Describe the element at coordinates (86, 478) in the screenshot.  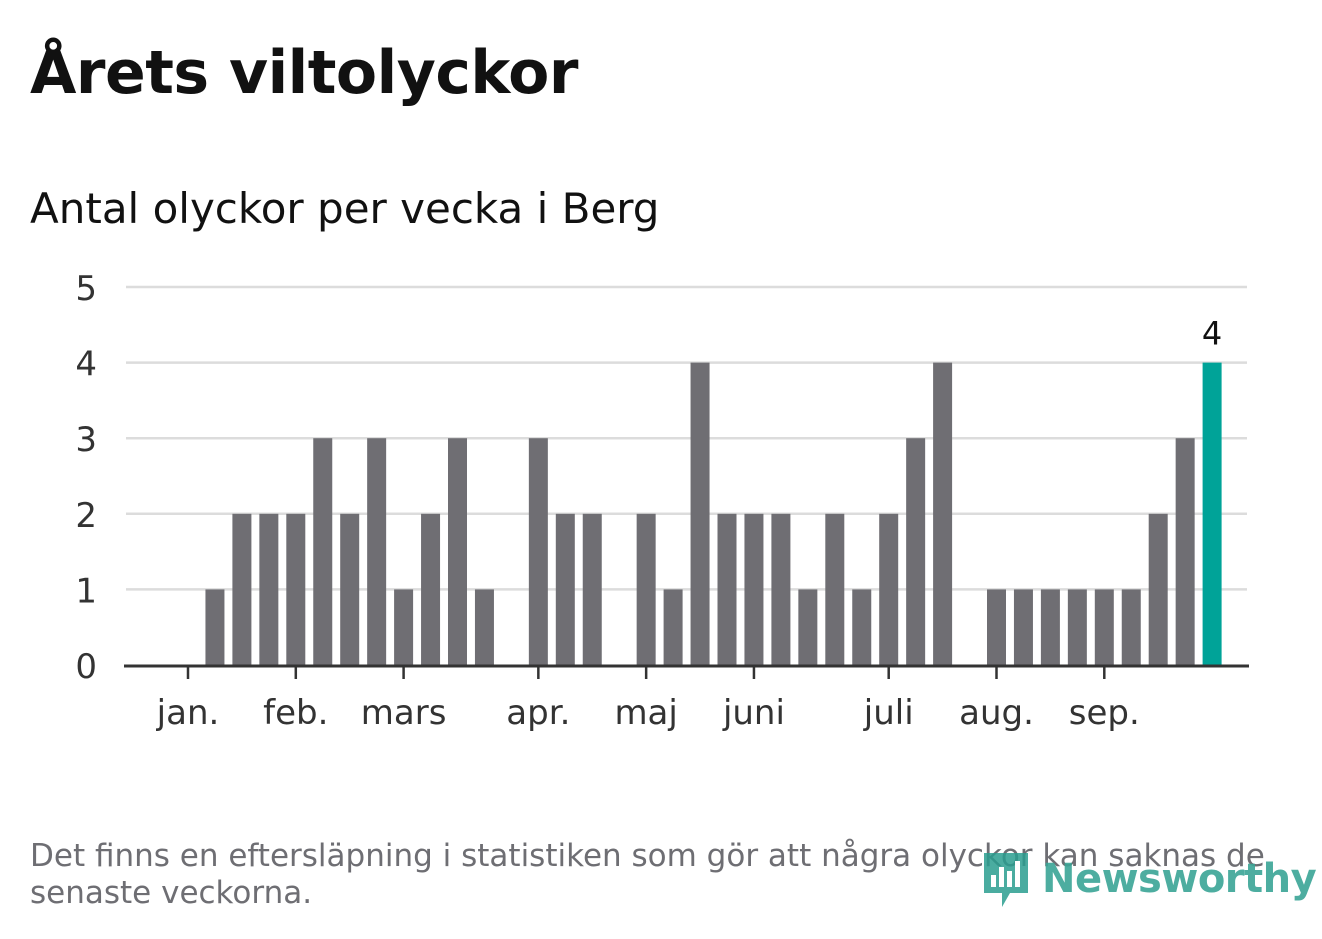
I see `y-axis-ticks: 0 1 2 3 4 5` at that location.